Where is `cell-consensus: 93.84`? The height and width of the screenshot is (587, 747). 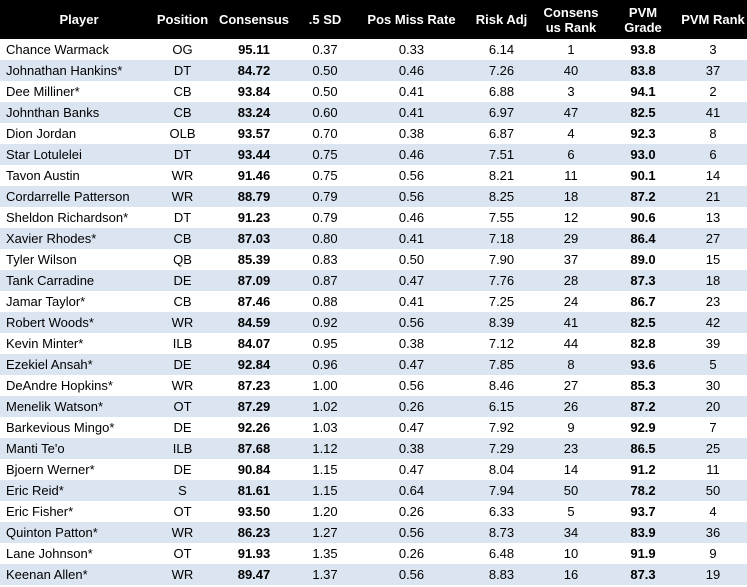
cell-consensus: 93.84 is located at coordinates (254, 91).